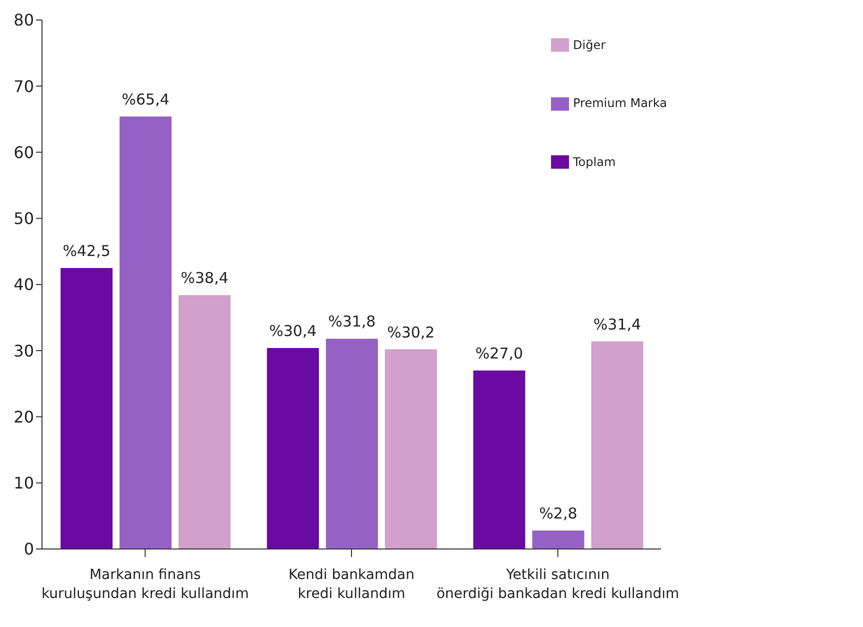  I want to click on data-label: %30,2, so click(411, 332).